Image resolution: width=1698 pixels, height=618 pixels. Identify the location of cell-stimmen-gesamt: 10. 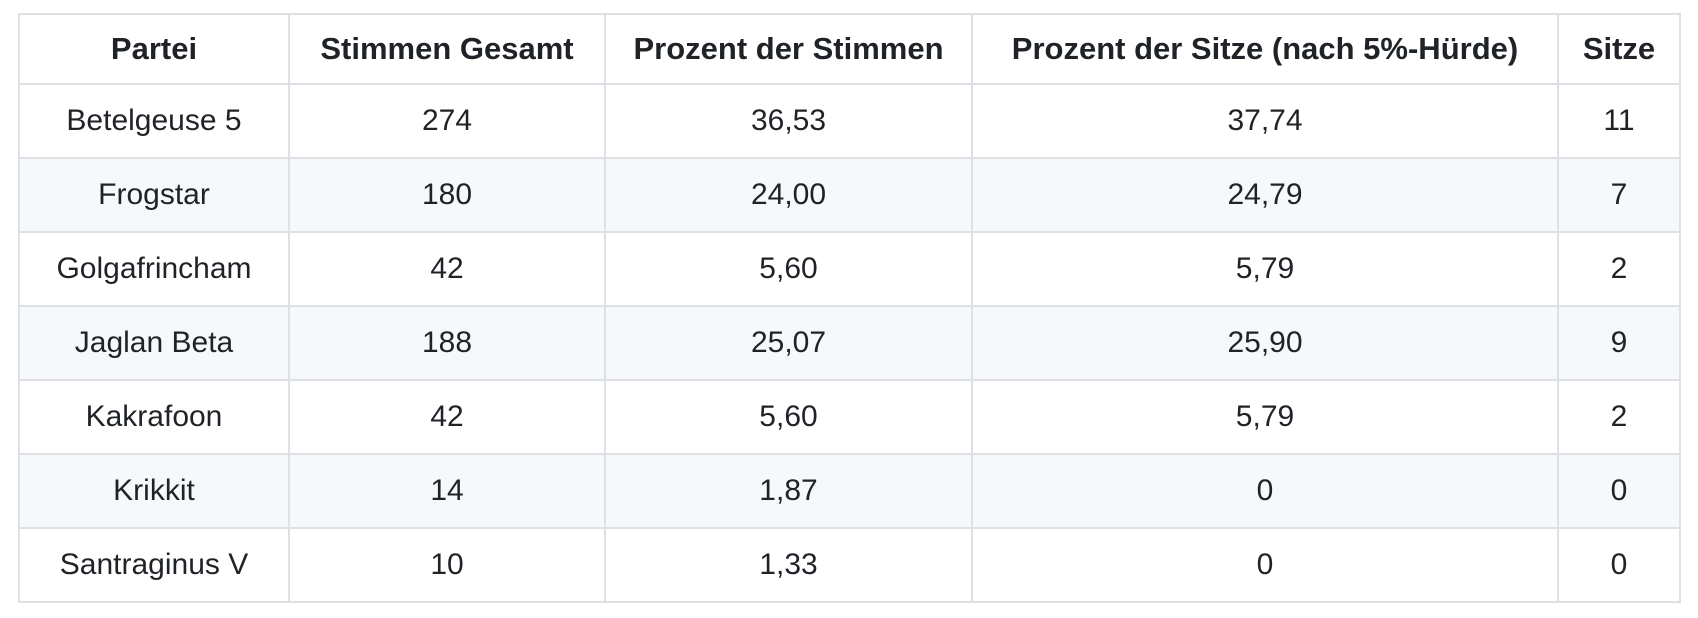
(447, 565).